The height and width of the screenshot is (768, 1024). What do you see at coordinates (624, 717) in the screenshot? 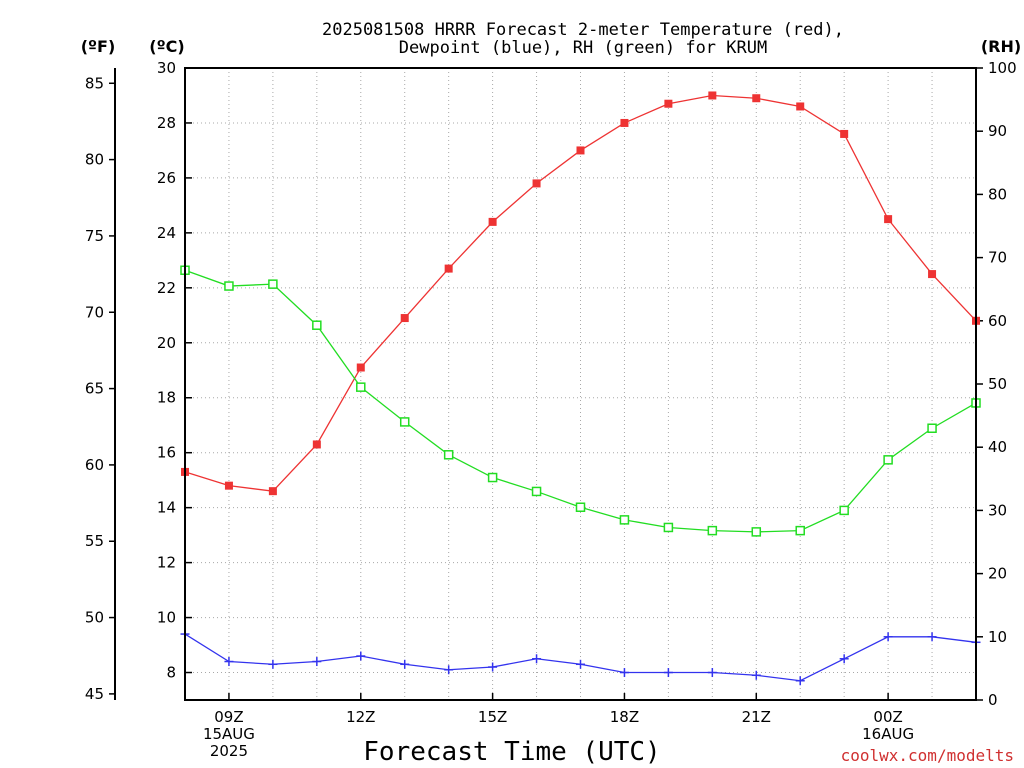
I see `x-tick-label: 18Z` at bounding box center [624, 717].